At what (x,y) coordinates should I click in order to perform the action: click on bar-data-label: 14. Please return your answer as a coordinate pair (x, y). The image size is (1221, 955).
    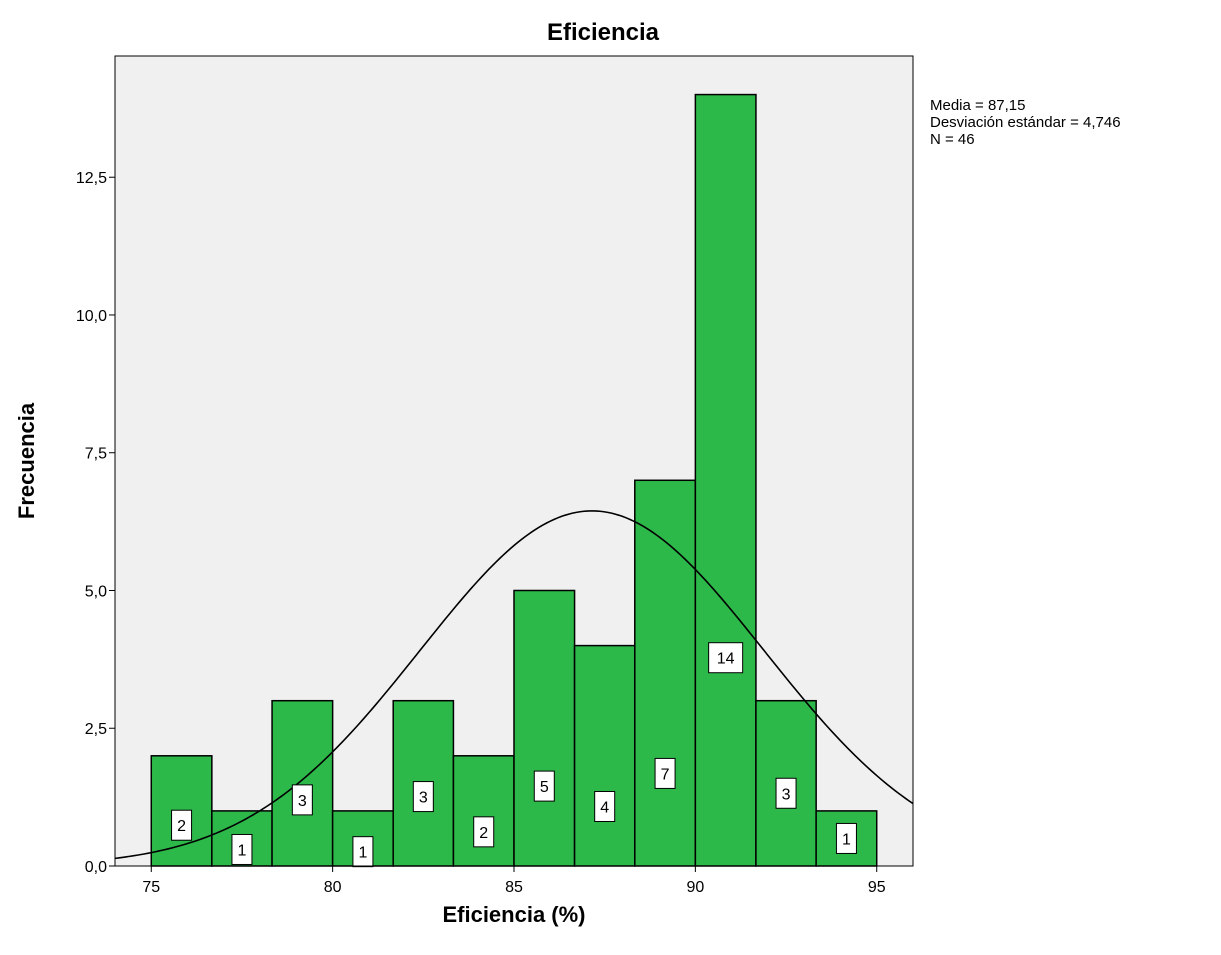
    Looking at the image, I should click on (726, 658).